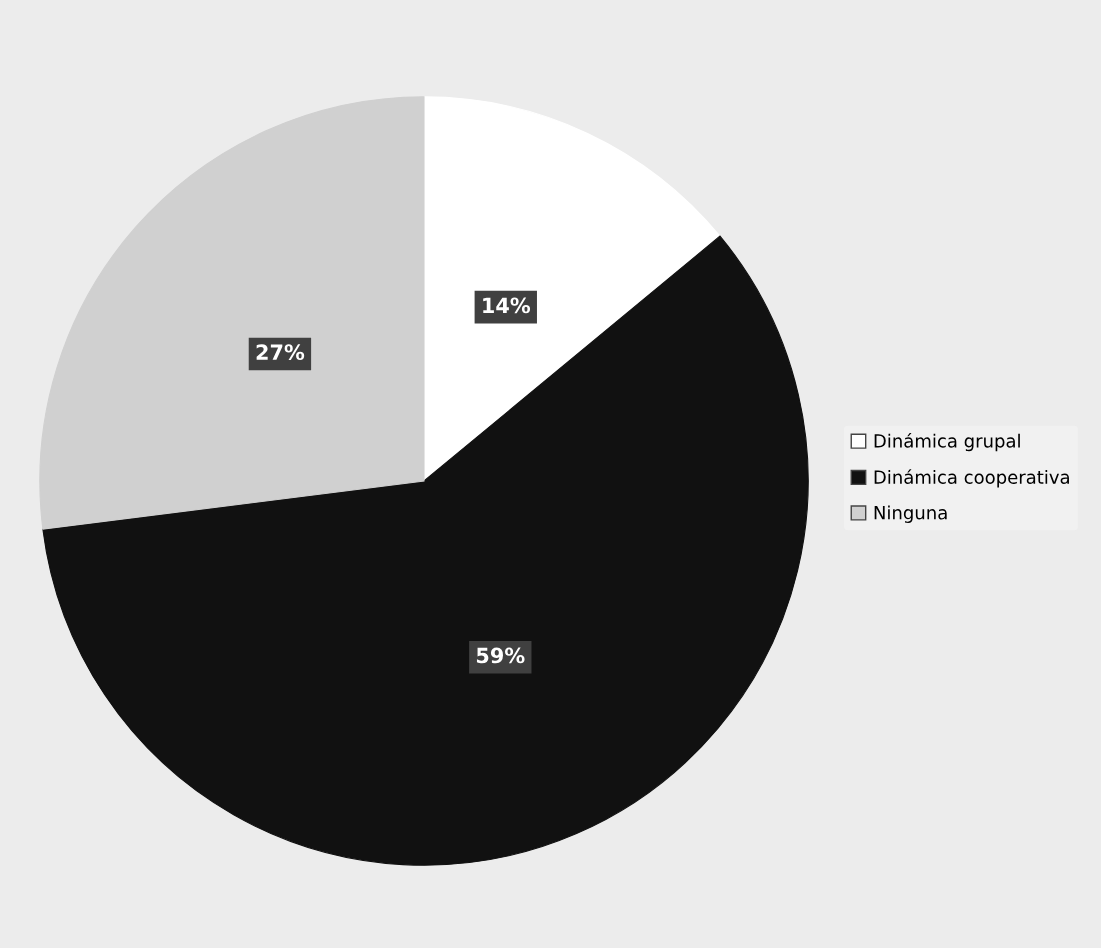  Describe the element at coordinates (280, 352) in the screenshot. I see `data-label: 27%` at that location.